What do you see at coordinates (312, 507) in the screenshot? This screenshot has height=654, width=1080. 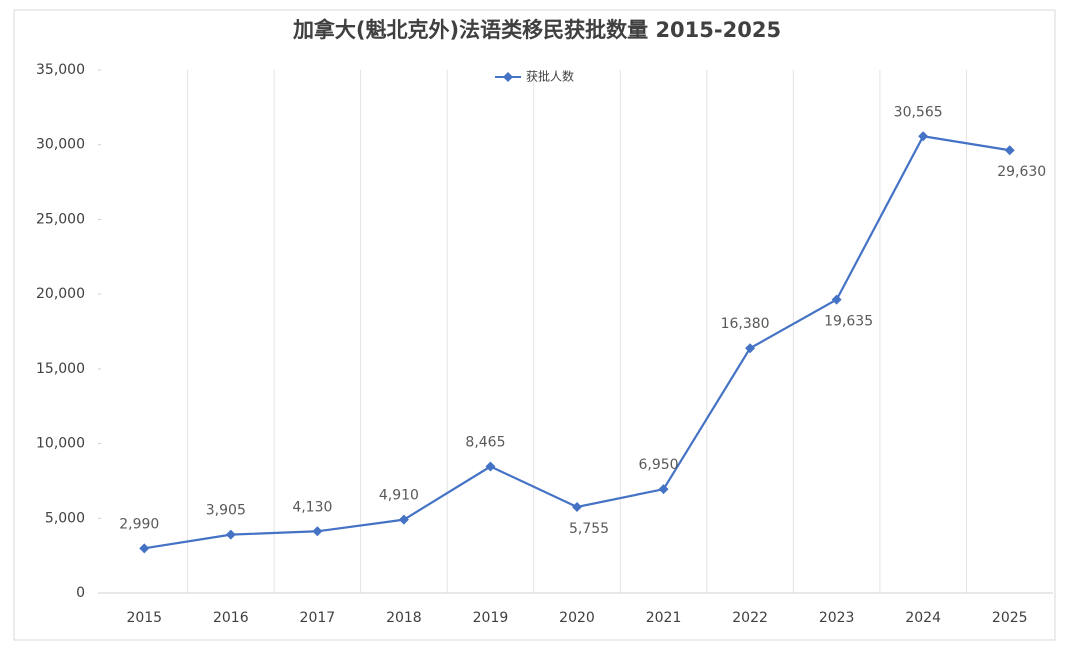 I see `data-label: 4,130` at bounding box center [312, 507].